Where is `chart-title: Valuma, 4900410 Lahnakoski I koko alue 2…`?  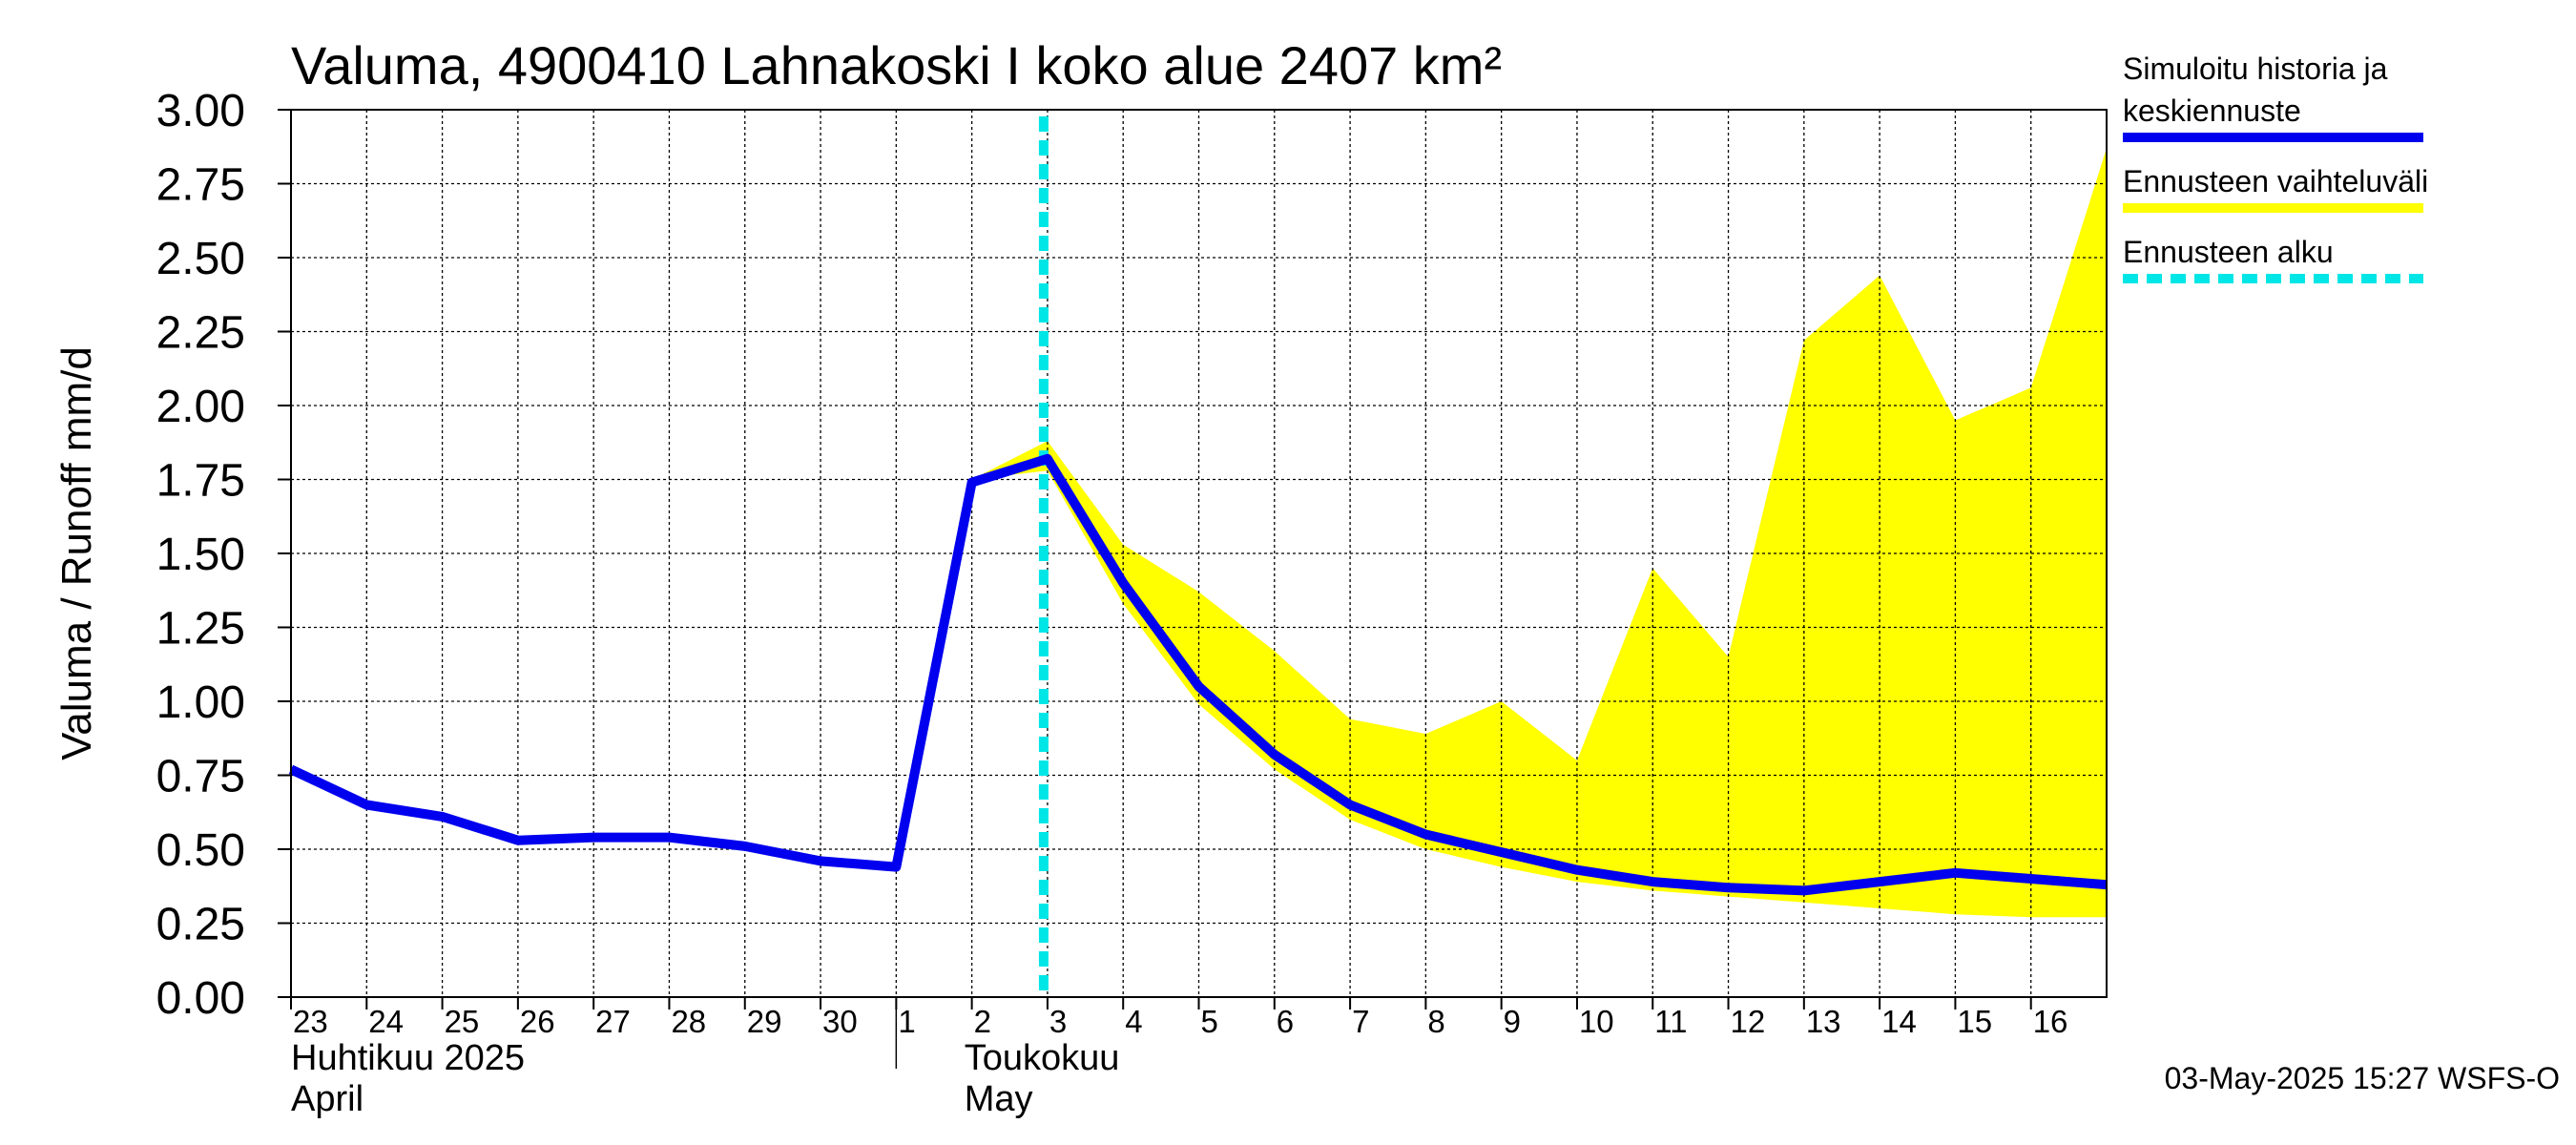
chart-title: Valuma, 4900410 Lahnakoski I koko alue 2… is located at coordinates (896, 65).